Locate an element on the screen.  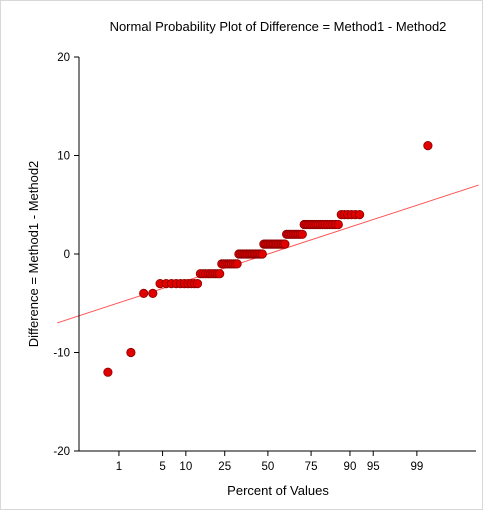
y-tick-label: 20 is located at coordinates (63, 58).